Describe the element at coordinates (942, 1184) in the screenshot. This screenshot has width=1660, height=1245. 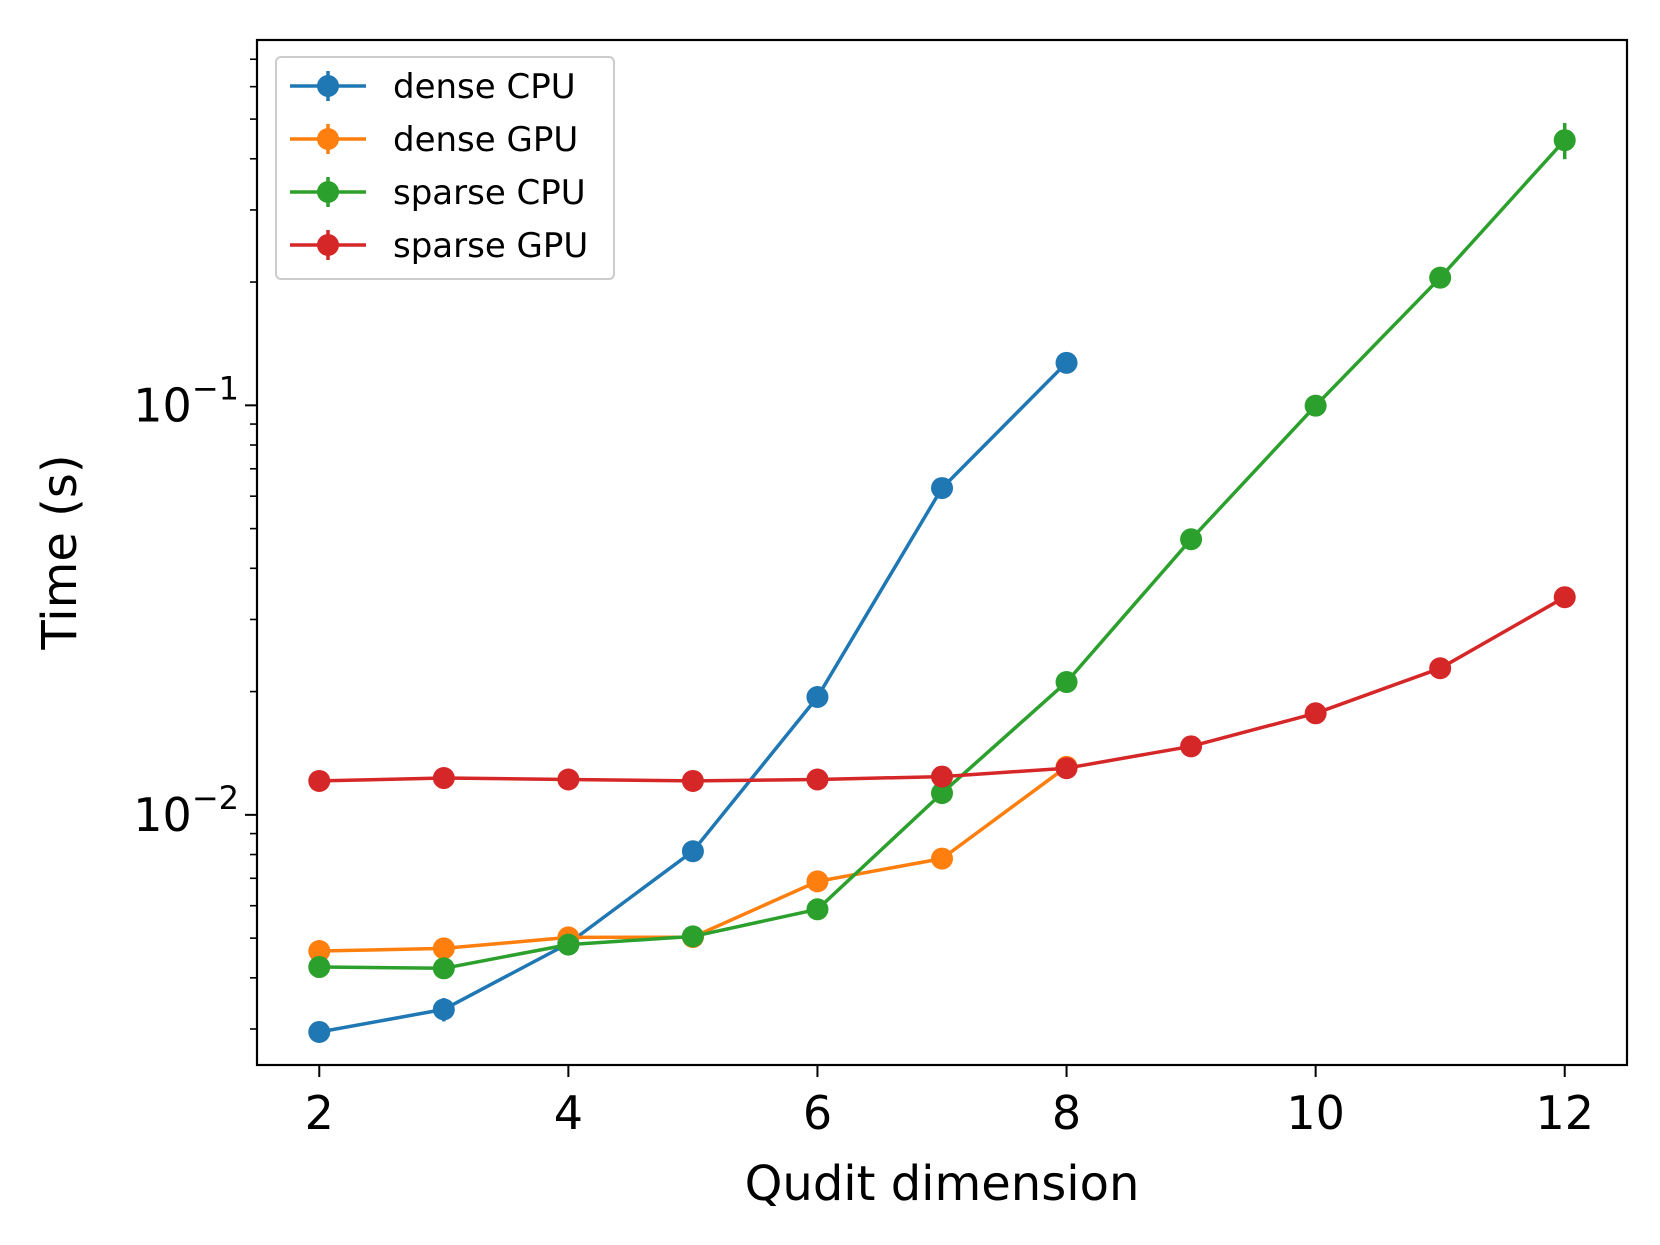
I see `x-axis-label: Qudit dimension` at that location.